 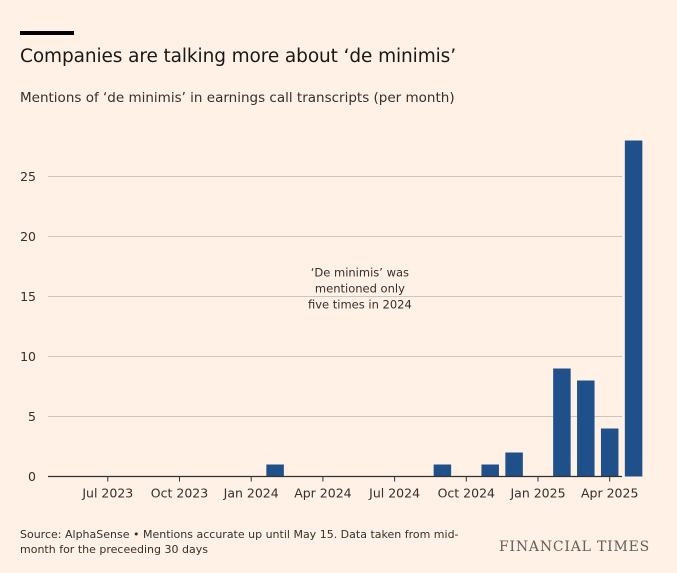 I want to click on x-tick-label-2023-07: Jul 2023, so click(x=107, y=493).